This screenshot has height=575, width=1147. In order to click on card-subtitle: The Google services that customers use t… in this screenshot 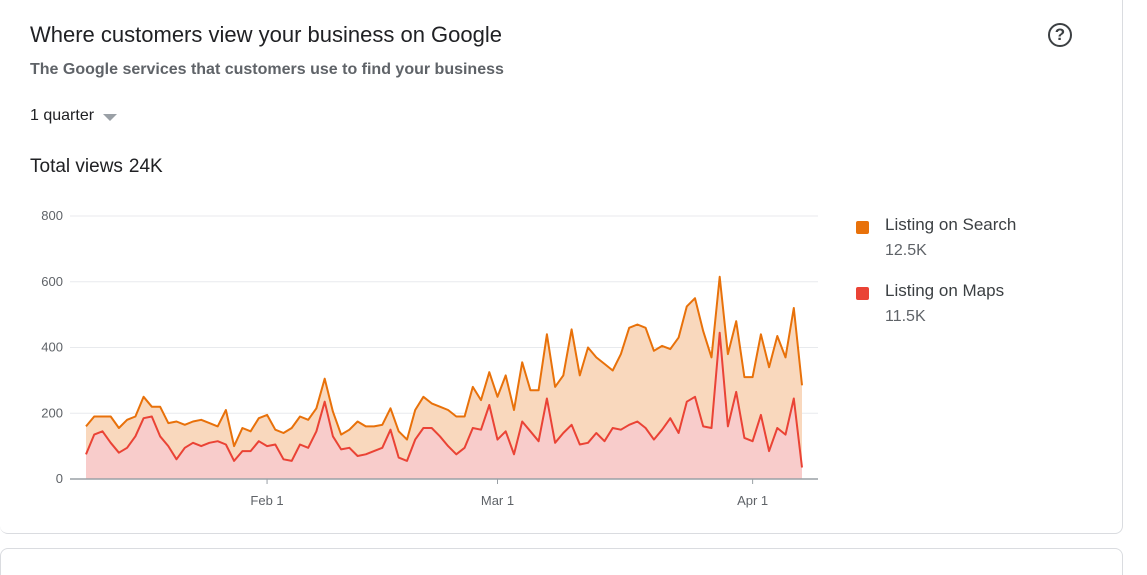, I will do `click(267, 69)`.